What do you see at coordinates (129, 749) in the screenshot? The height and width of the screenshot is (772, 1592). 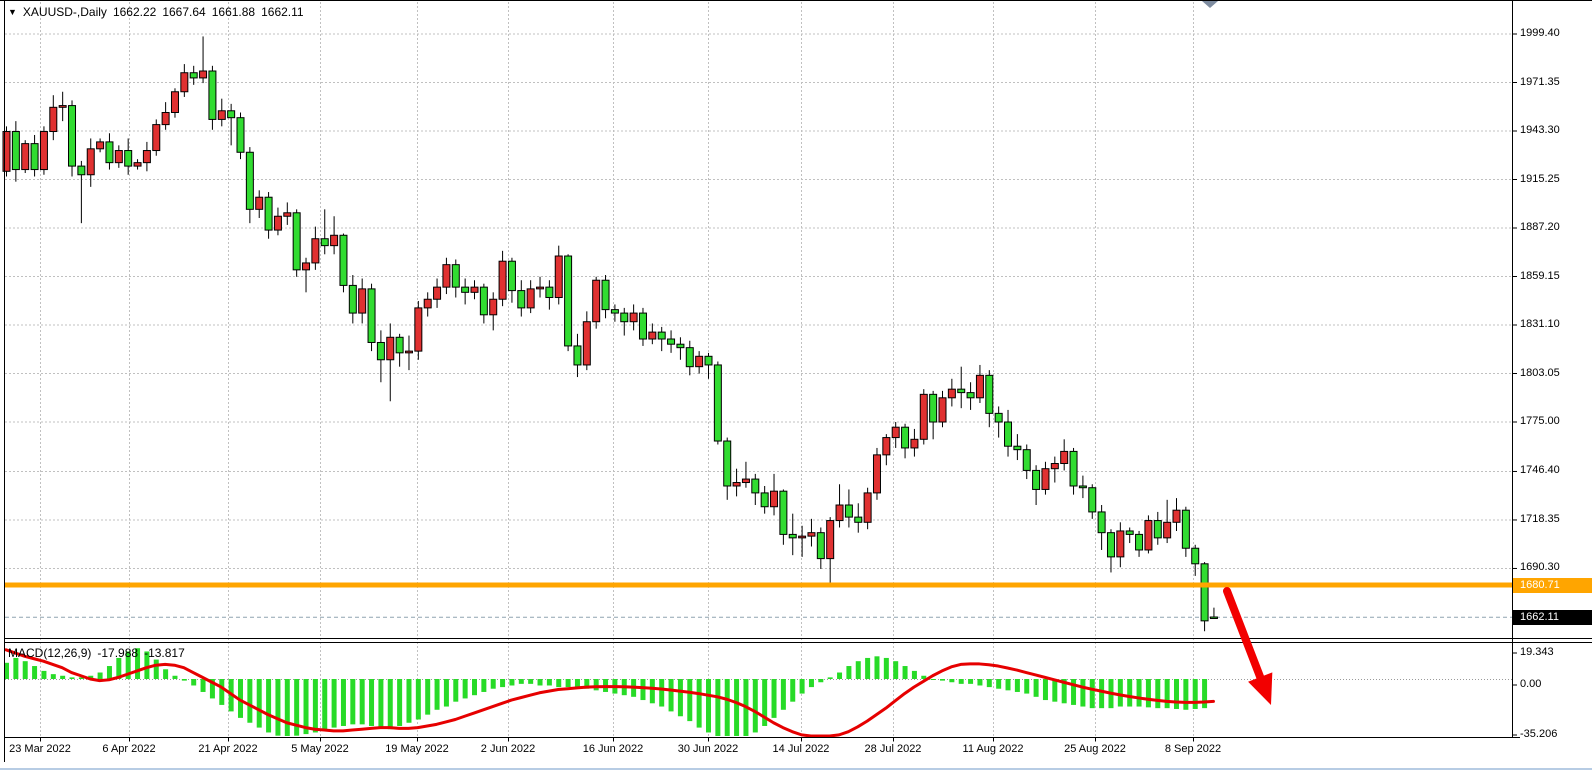 I see `date-axis-label: 6 Apr 2022` at bounding box center [129, 749].